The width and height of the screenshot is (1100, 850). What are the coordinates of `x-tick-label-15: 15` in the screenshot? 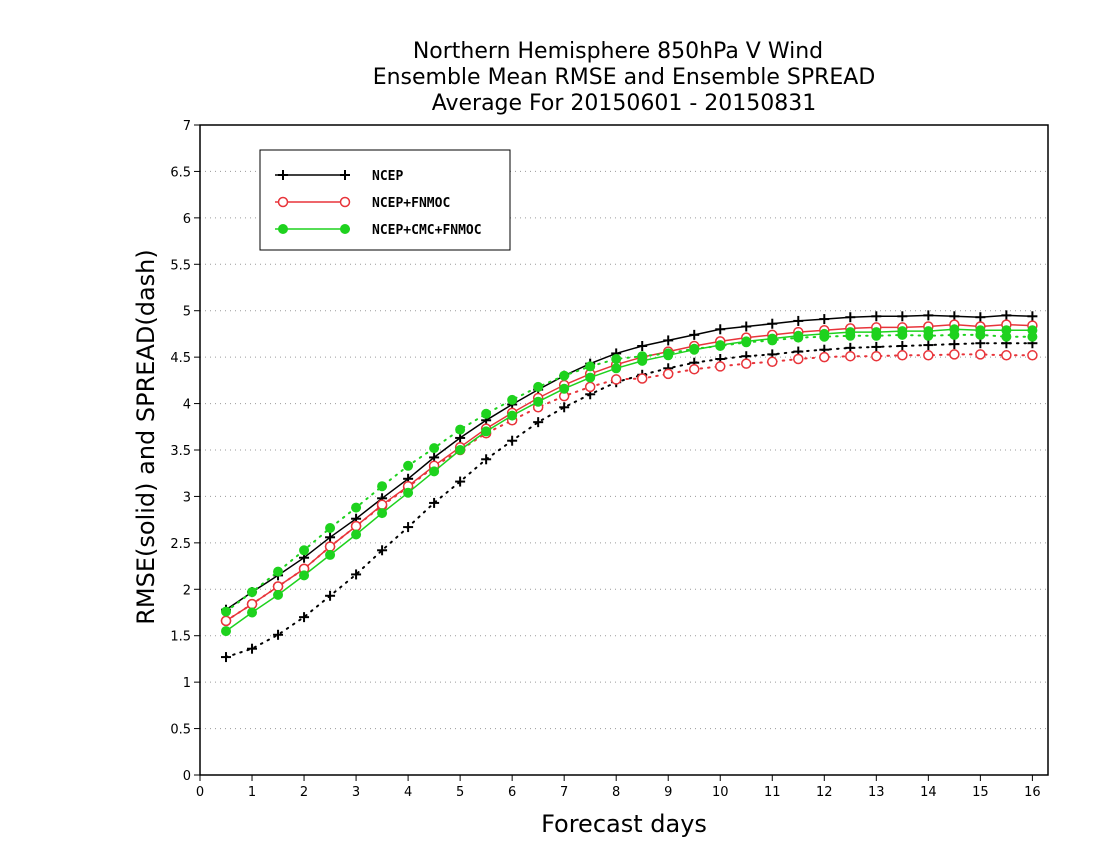 It's located at (980, 792).